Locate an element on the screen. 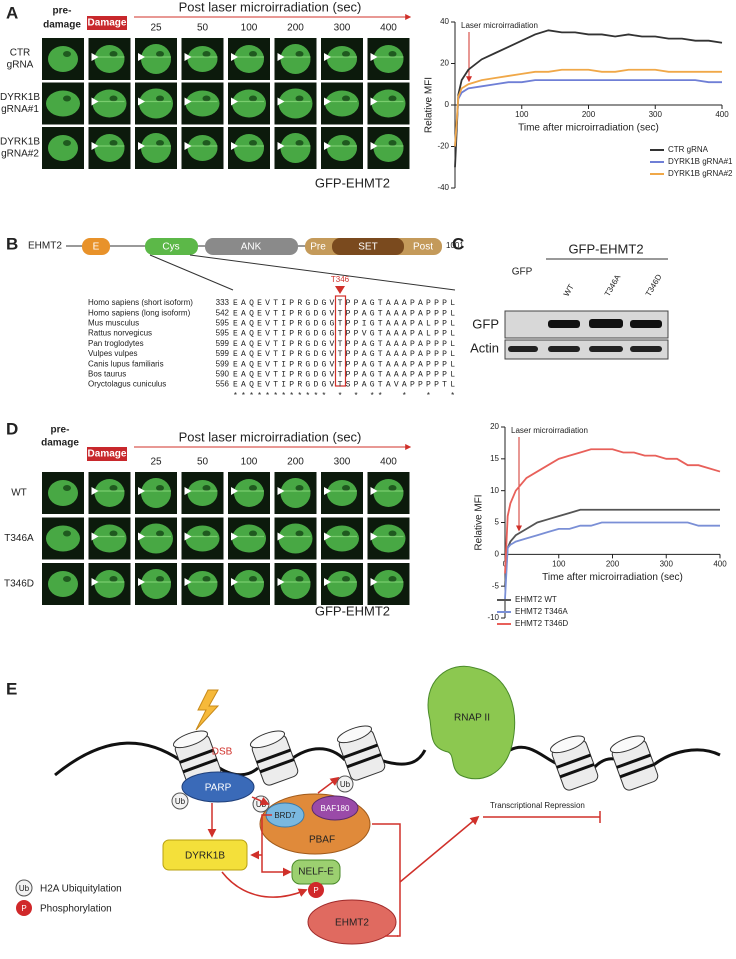 The image size is (736, 959). row-label: gRNA#1 is located at coordinates (20, 109).